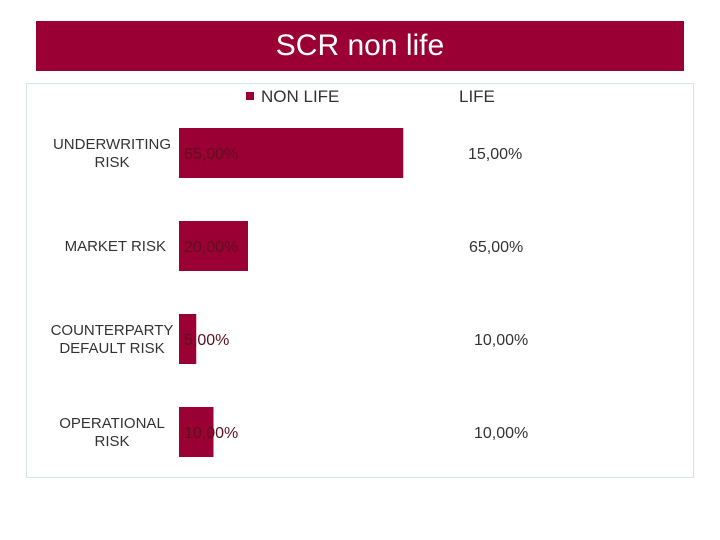 The height and width of the screenshot is (540, 720). I want to click on data-label-non-life-market-risk: 20,00%, so click(211, 247).